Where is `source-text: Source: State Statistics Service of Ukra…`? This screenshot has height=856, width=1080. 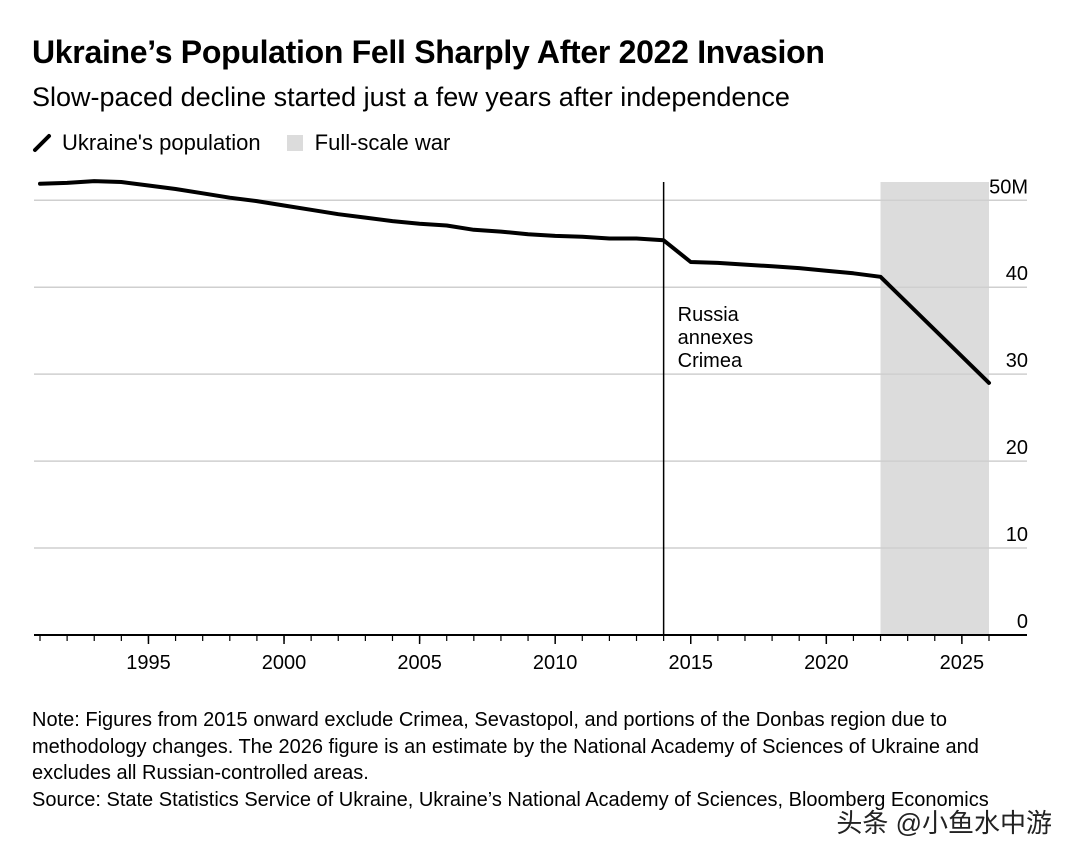
source-text: Source: State Statistics Service of Ukra… is located at coordinates (510, 799).